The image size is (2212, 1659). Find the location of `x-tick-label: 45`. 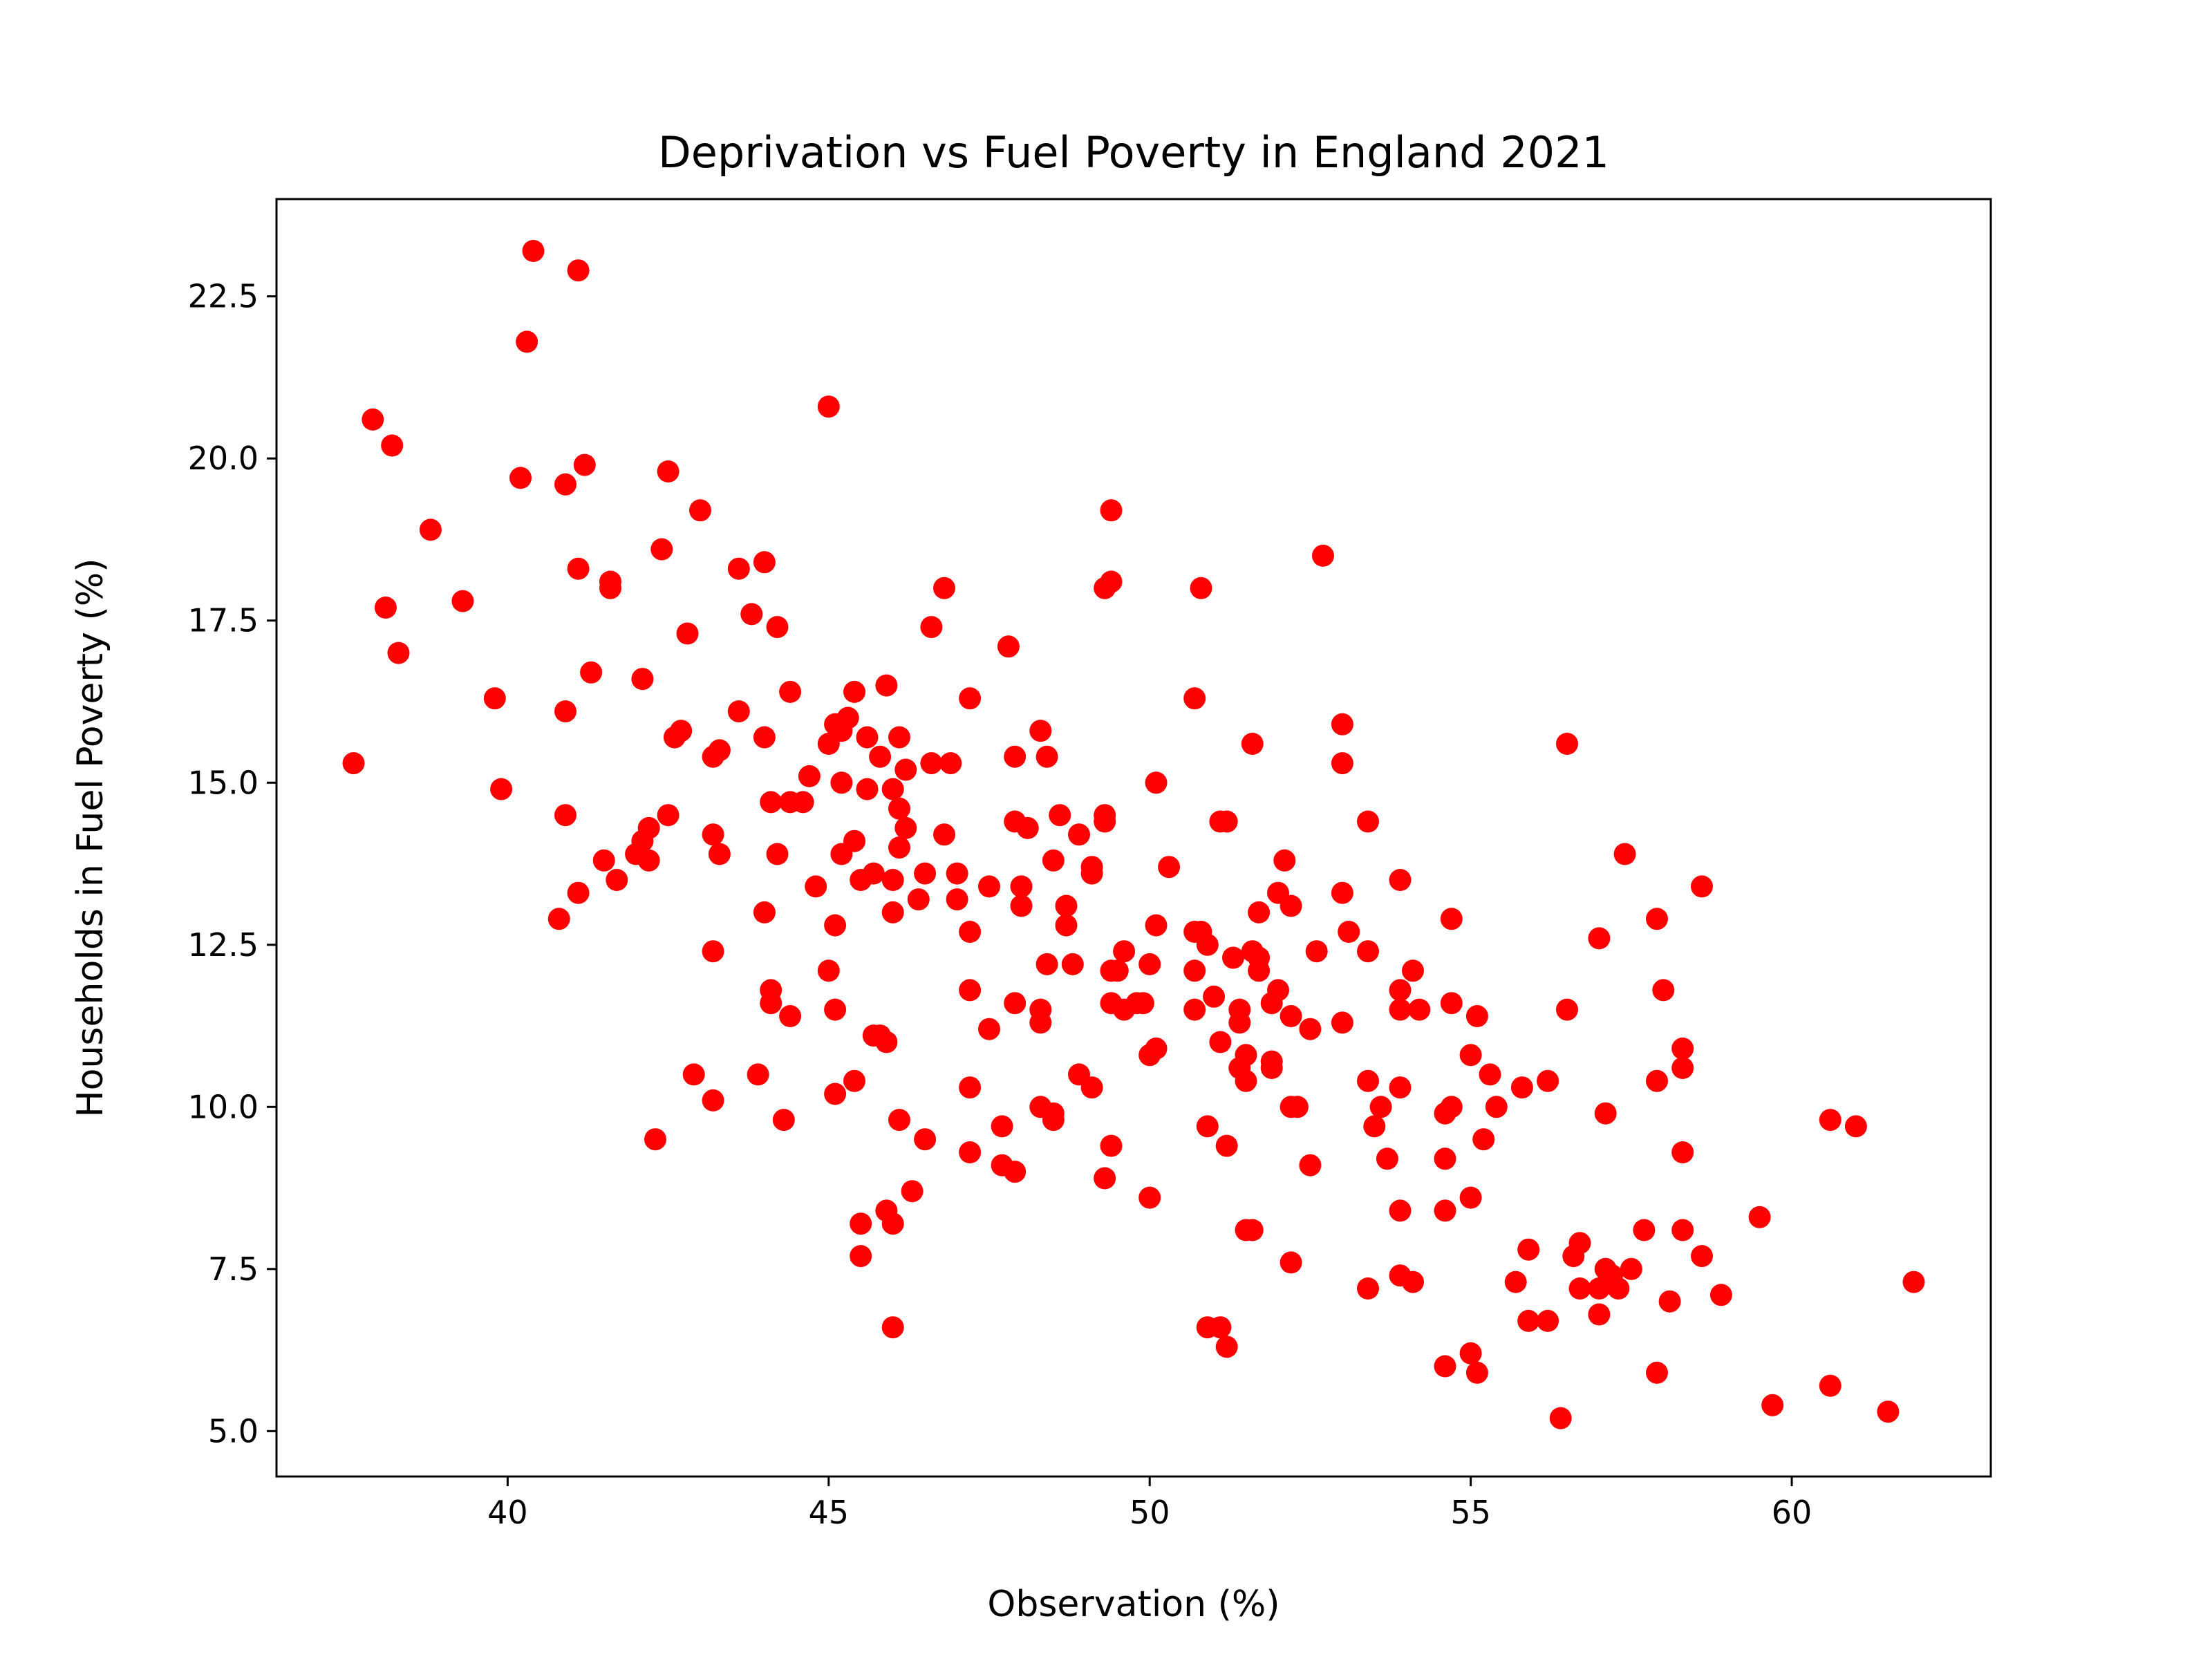

x-tick-label: 45 is located at coordinates (829, 1512).